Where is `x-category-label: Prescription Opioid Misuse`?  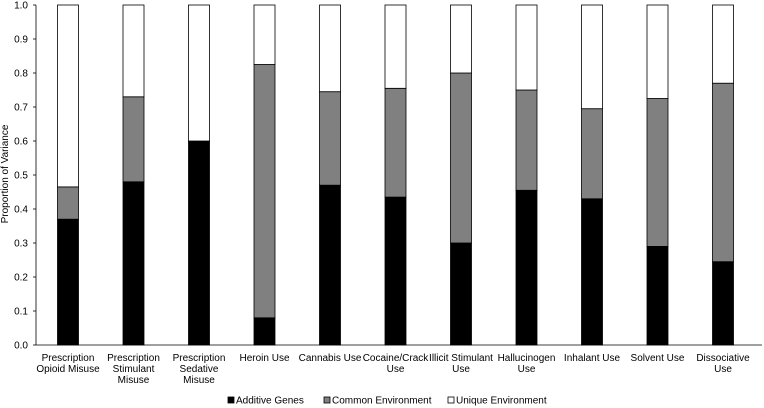
x-category-label: Prescription Opioid Misuse is located at coordinates (68, 364).